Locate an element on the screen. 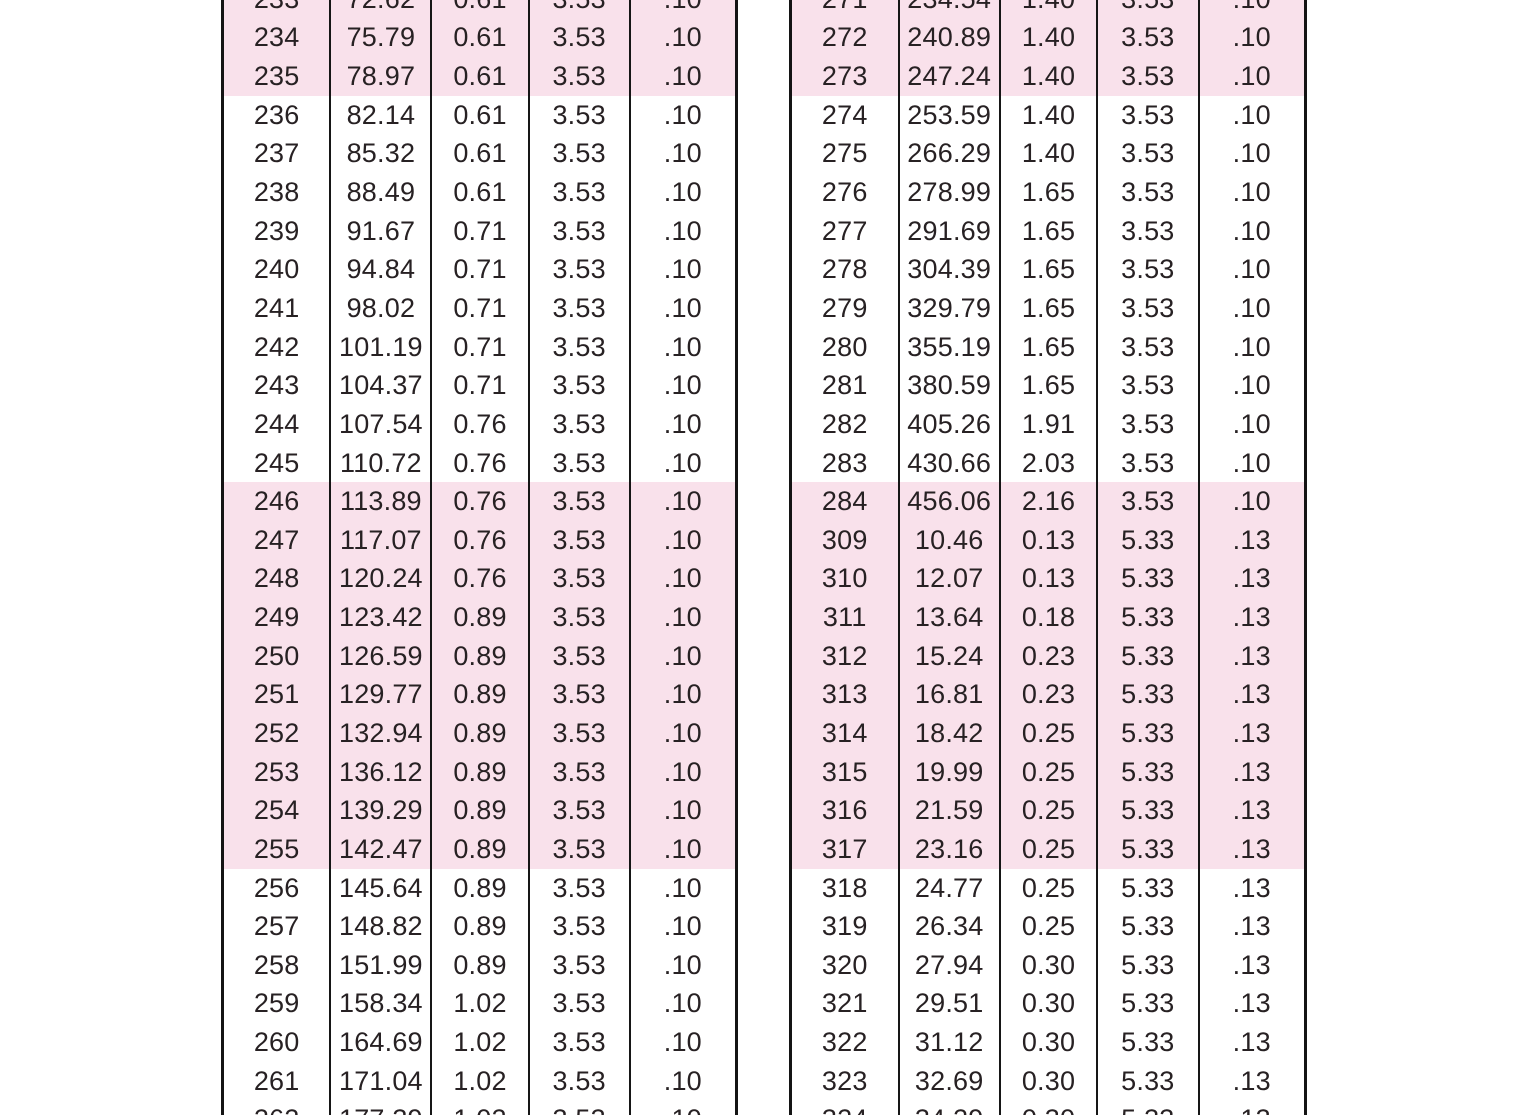 The width and height of the screenshot is (1524, 1115). table-row: 255 142.47 0.89 3.53 .10 is located at coordinates (479, 849).